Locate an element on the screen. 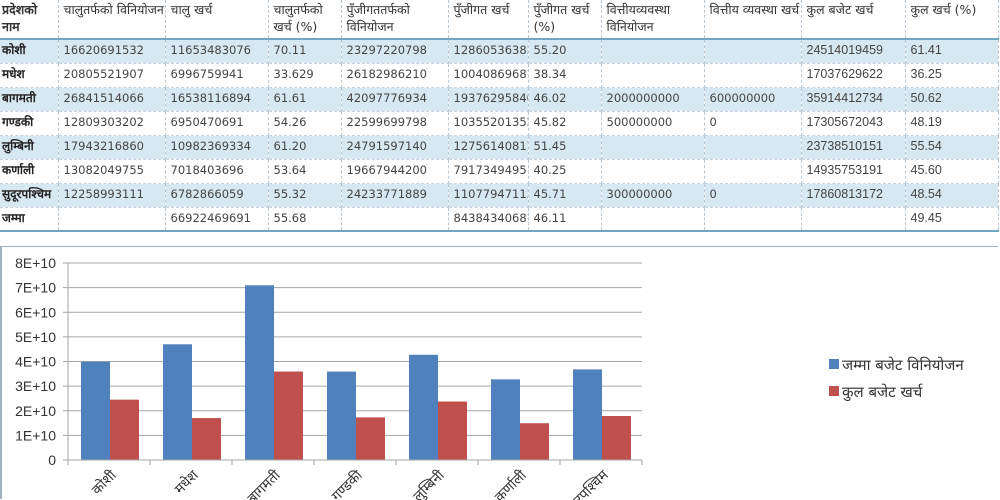  province-name-cell: जम्मा is located at coordinates (29, 219).